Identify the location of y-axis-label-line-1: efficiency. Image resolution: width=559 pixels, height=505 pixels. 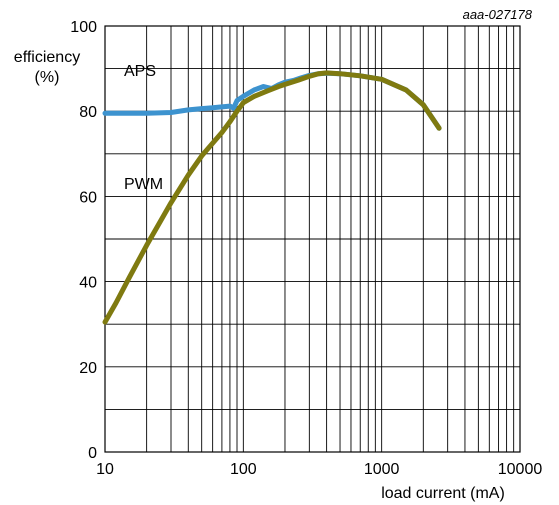
(47, 57).